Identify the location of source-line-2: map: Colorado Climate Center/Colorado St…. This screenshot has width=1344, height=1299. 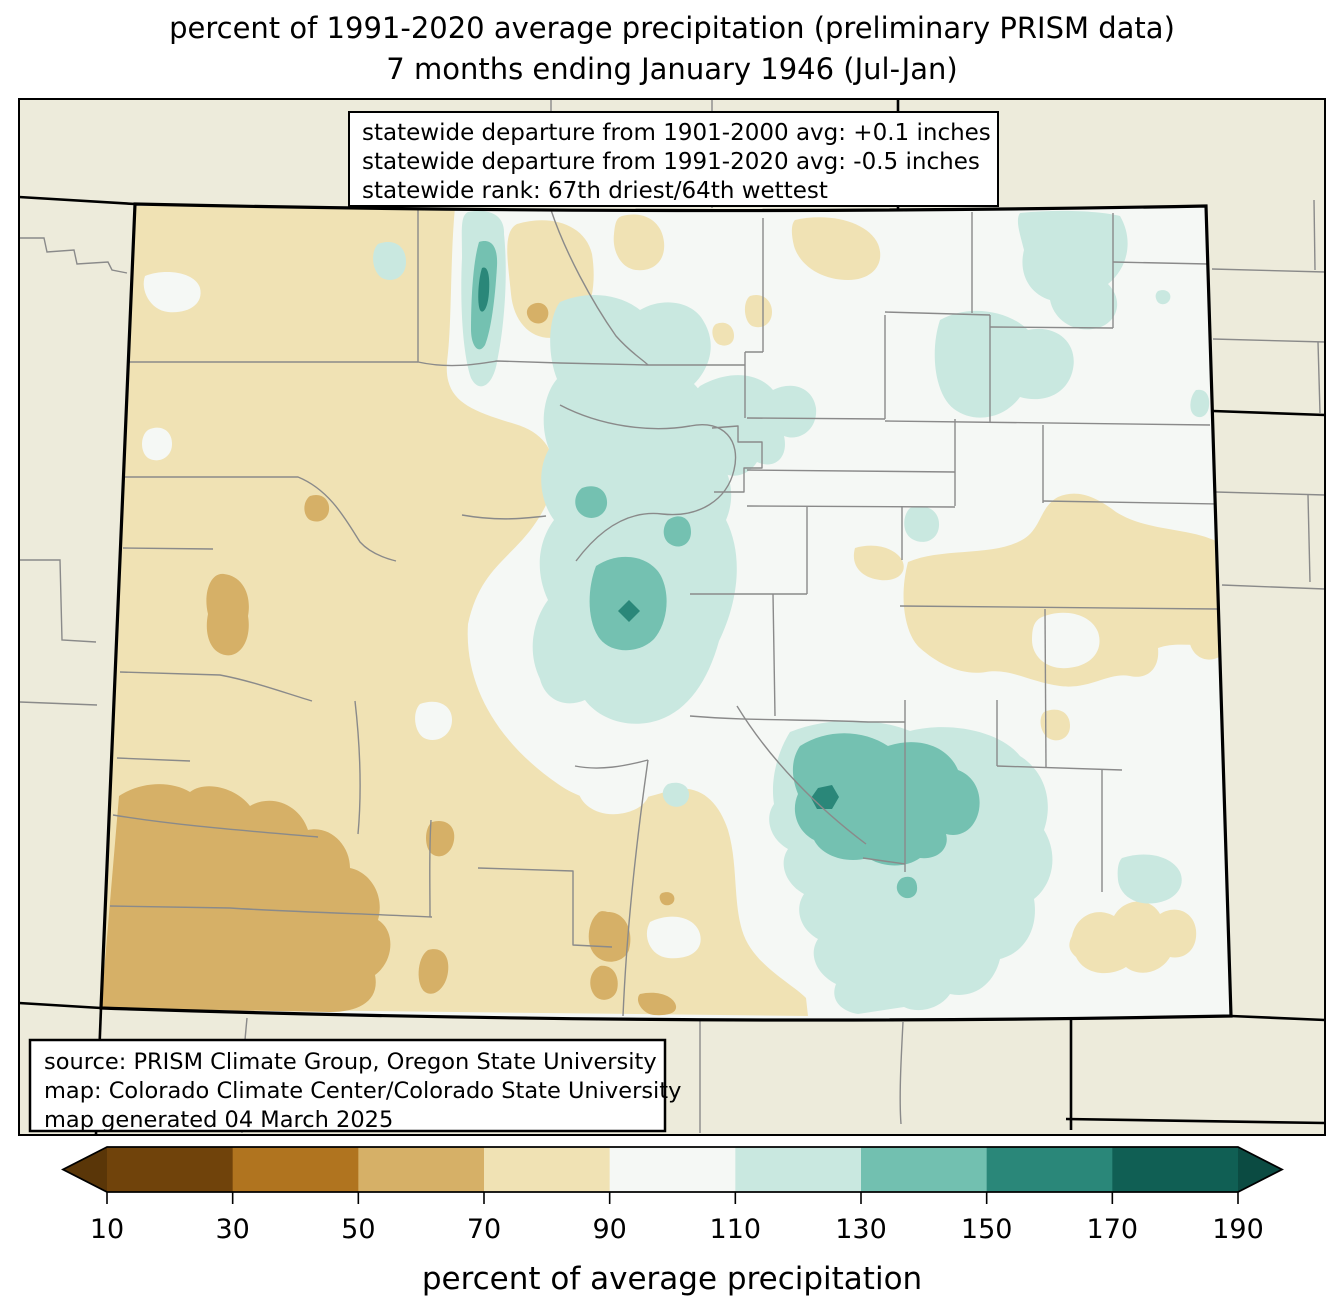
(362, 1091).